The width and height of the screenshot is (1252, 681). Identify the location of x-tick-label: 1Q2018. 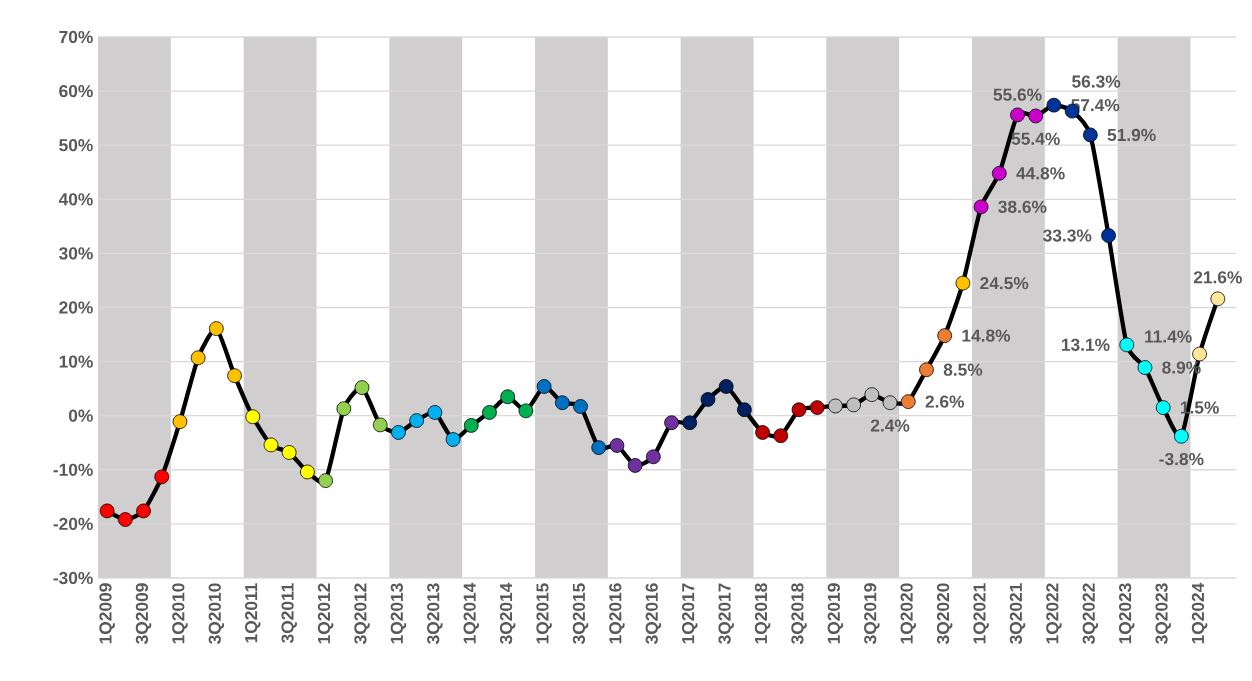
(762, 613).